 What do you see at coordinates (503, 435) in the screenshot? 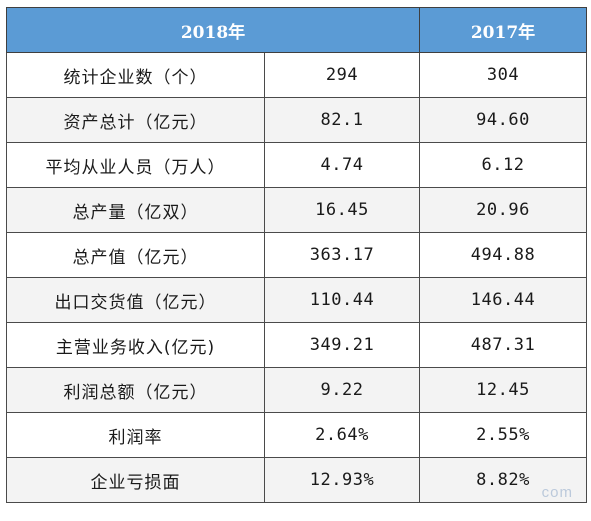
I see `value-2017: 2.55%` at bounding box center [503, 435].